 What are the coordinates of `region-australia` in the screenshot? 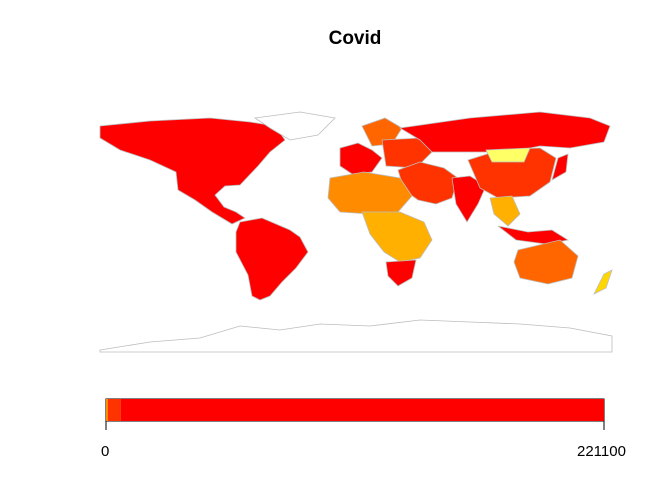 It's located at (546, 262).